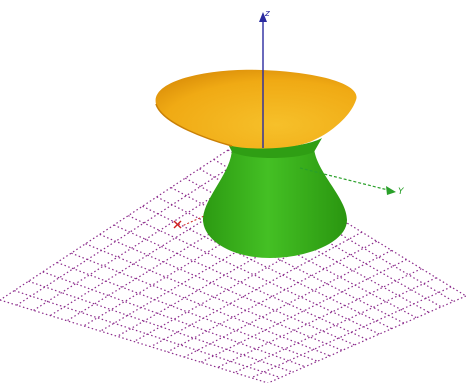  What do you see at coordinates (267, 14) in the screenshot?
I see `z-axis-label: z` at bounding box center [267, 14].